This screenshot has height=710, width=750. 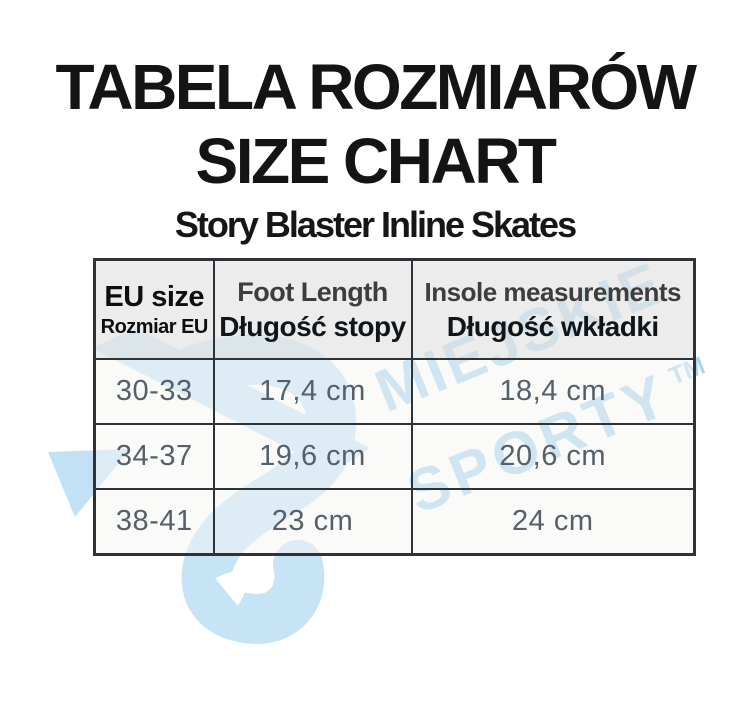 What do you see at coordinates (553, 456) in the screenshot?
I see `cell-insole: 20,6 cm` at bounding box center [553, 456].